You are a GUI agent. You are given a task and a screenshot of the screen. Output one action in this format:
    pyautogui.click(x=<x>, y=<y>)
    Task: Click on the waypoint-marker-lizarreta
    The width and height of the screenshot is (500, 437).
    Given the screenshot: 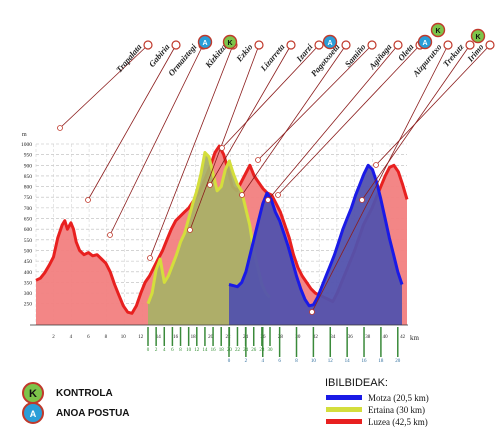 What is the action you would take?
    pyautogui.click(x=291, y=45)
    